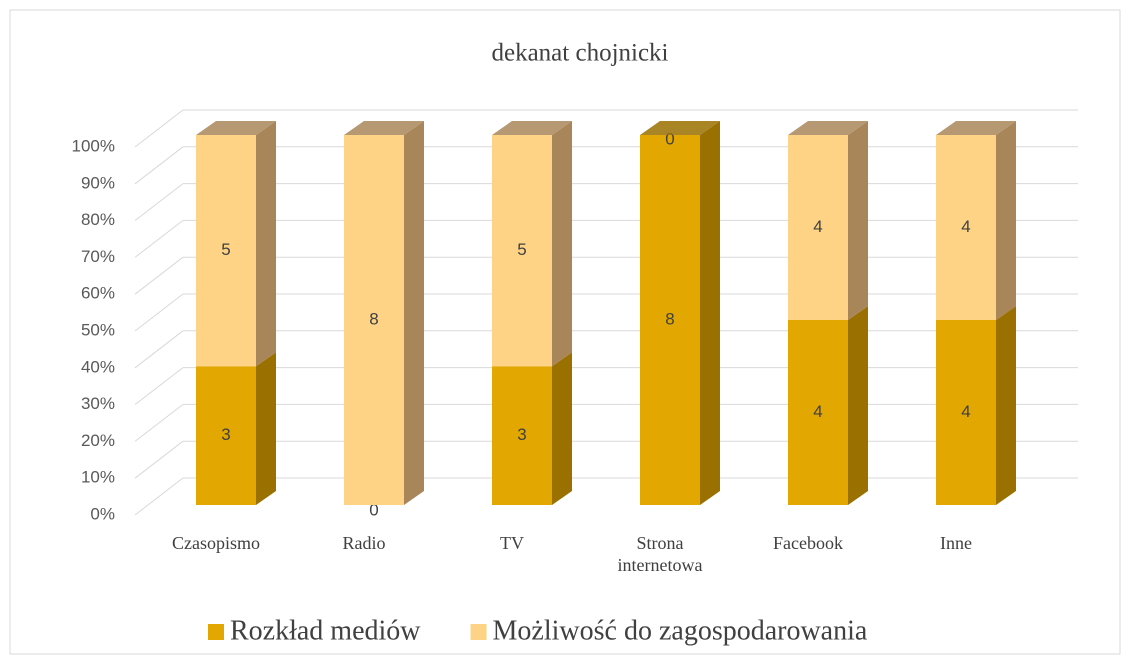 This screenshot has width=1131, height=665. What do you see at coordinates (579, 53) in the screenshot?
I see `chart-title: dekanat chojnicki` at bounding box center [579, 53].